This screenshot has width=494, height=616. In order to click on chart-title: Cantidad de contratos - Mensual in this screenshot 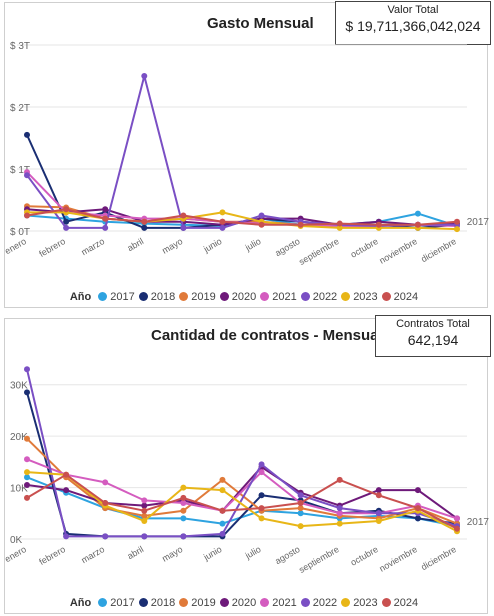, I will do `click(267, 335)`.